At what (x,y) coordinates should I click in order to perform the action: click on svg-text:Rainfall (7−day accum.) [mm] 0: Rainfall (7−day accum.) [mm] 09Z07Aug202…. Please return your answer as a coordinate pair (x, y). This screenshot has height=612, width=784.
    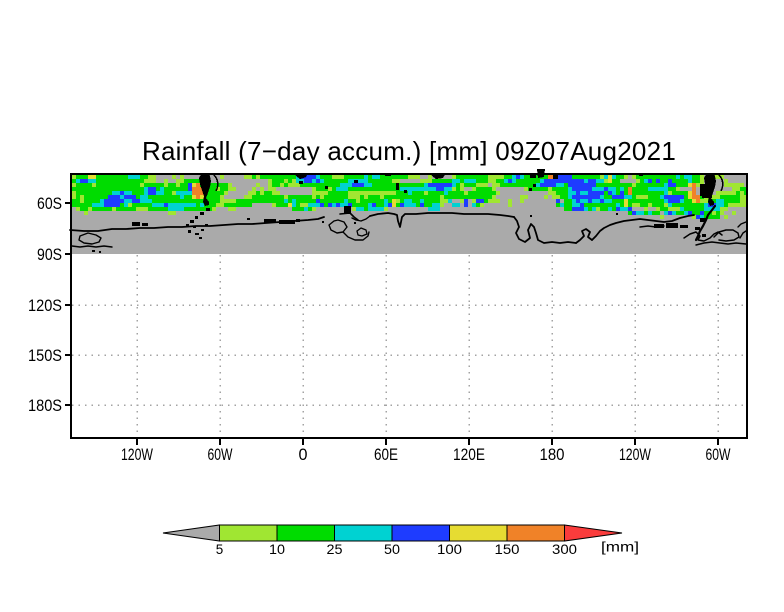
    Looking at the image, I should click on (409, 151).